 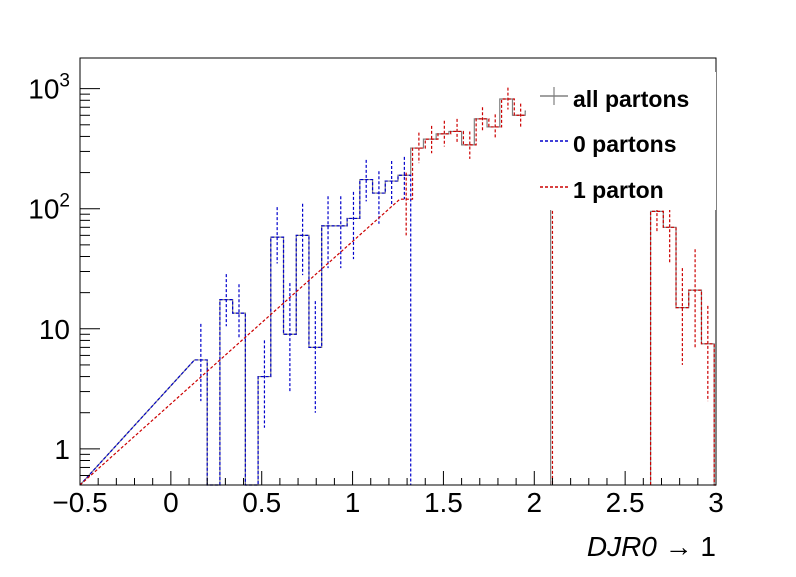 What do you see at coordinates (443, 502) in the screenshot?
I see `x-tick-label: 1.5` at bounding box center [443, 502].